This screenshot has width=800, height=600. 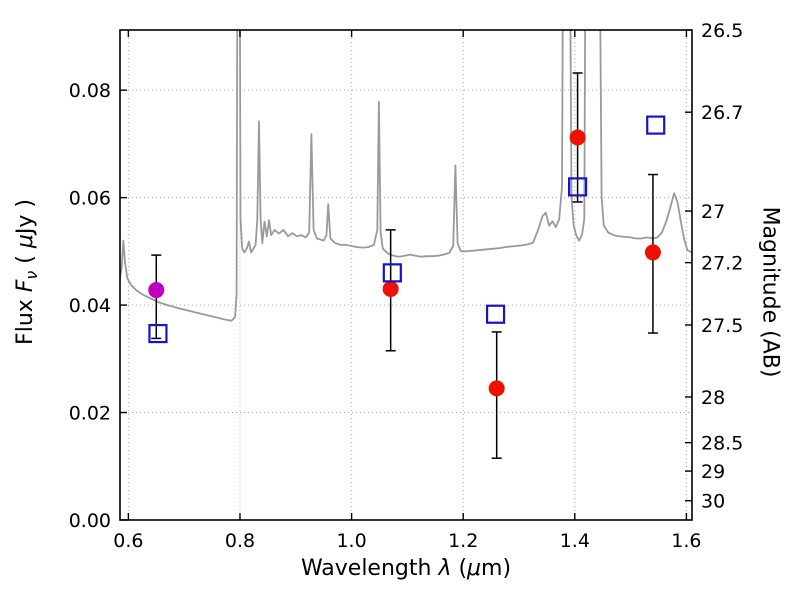 I want to click on y-tick-label-left: 0.08, so click(x=90, y=91).